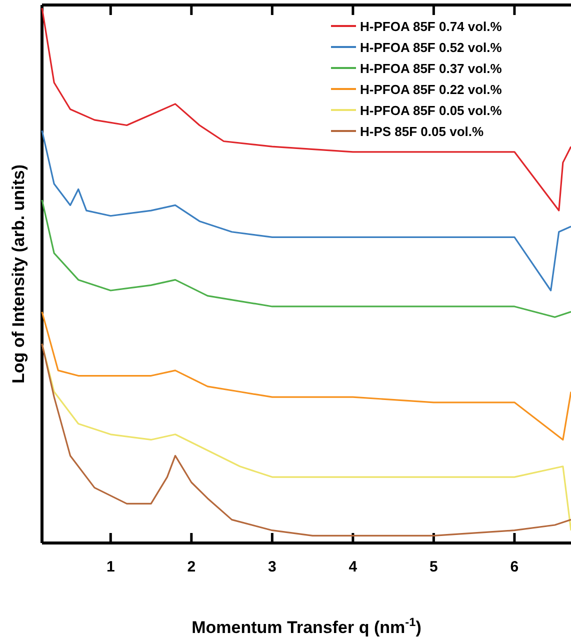 This screenshot has height=643, width=571. What do you see at coordinates (514, 567) in the screenshot?
I see `x-tick-label: 6` at bounding box center [514, 567].